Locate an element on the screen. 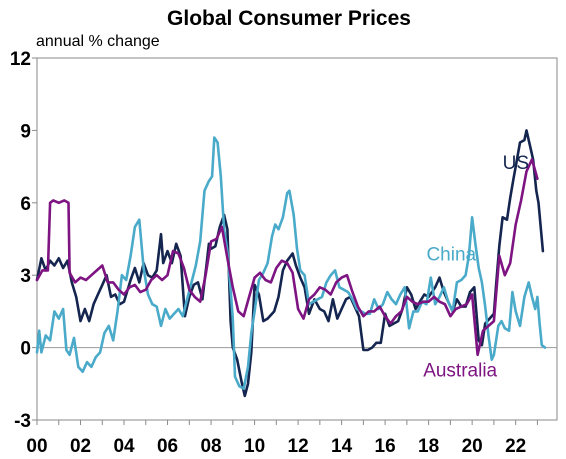  x-tick-label: 02 is located at coordinates (80, 446).